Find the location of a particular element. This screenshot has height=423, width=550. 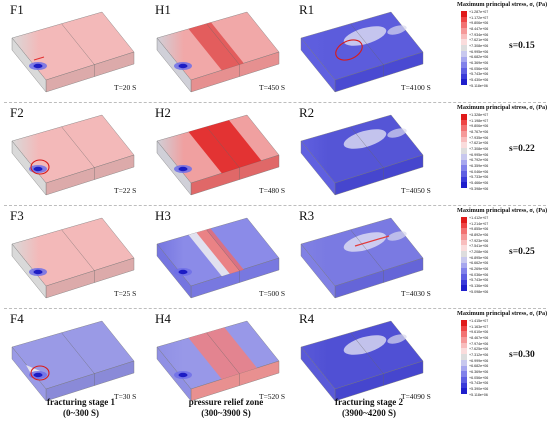

stress-panel-f1: F1 T=20 S is located at coordinates (74, 50).